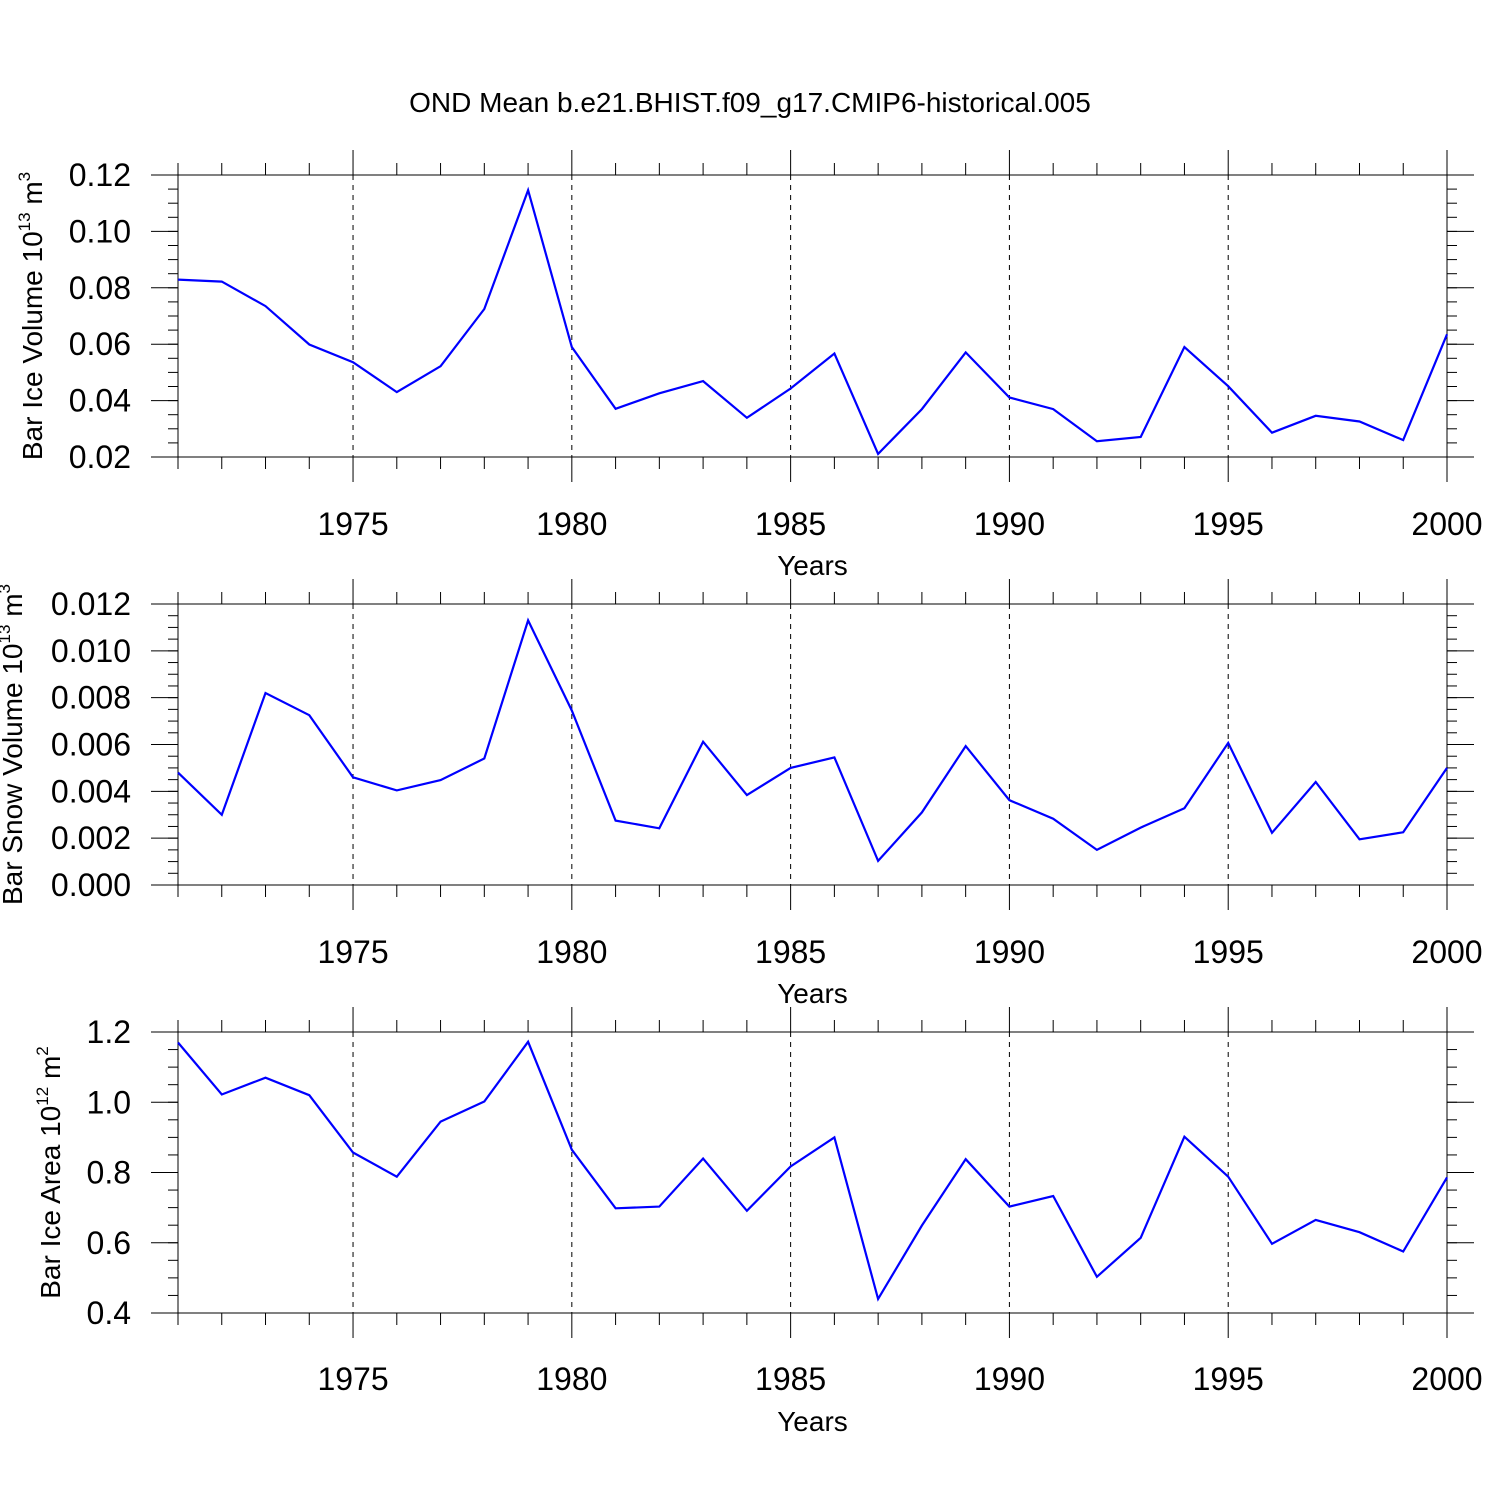  What do you see at coordinates (14, 744) in the screenshot?
I see `y-axis-label: Bar Snow Volume 1013 m3` at bounding box center [14, 744].